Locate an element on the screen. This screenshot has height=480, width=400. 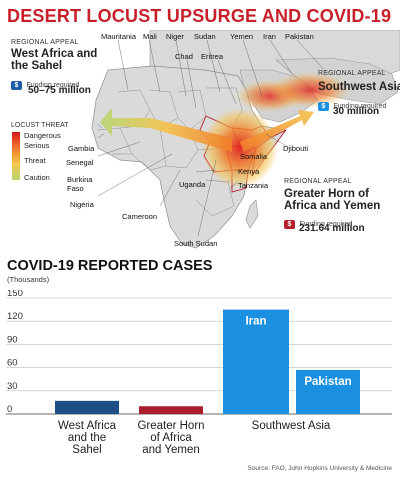
category-label: Southwest Asia is located at coordinates (291, 426).